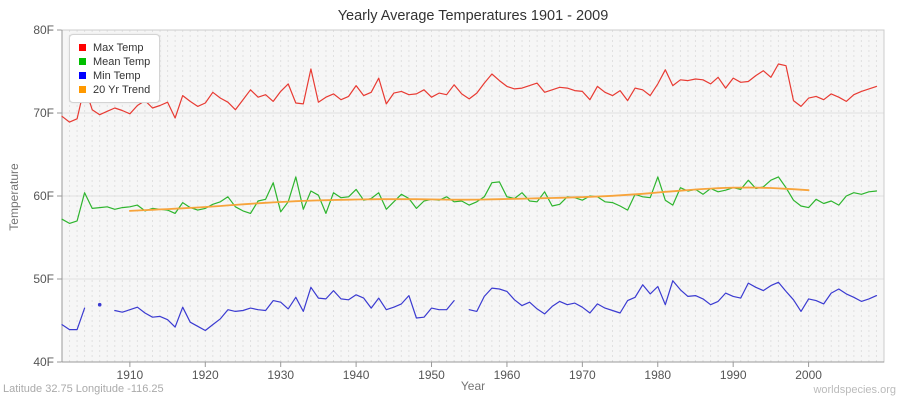  I want to click on legend-item-min-temp: Min Temp, so click(114, 75).